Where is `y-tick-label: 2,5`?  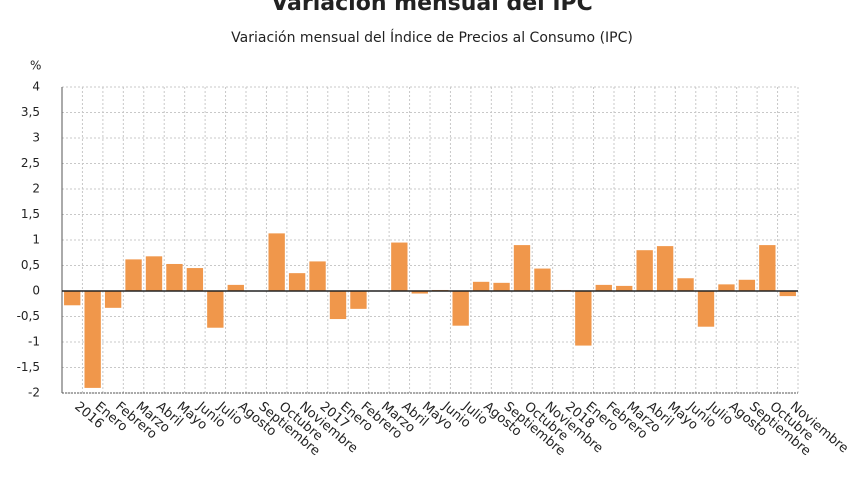
y-tick-label: 2,5 is located at coordinates (30, 163).